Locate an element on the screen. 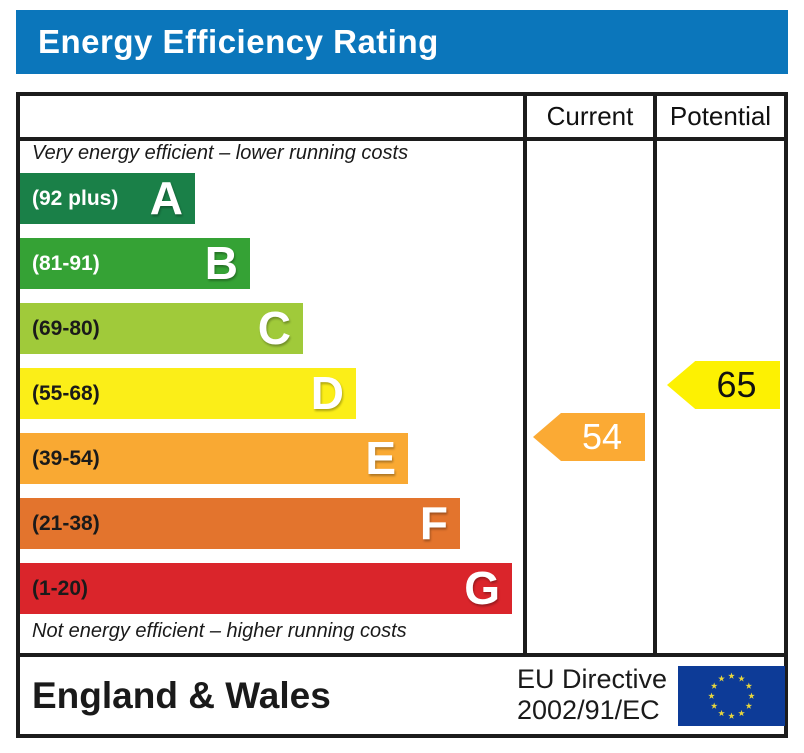  potential-rating-arrow: 65 is located at coordinates (723, 385).